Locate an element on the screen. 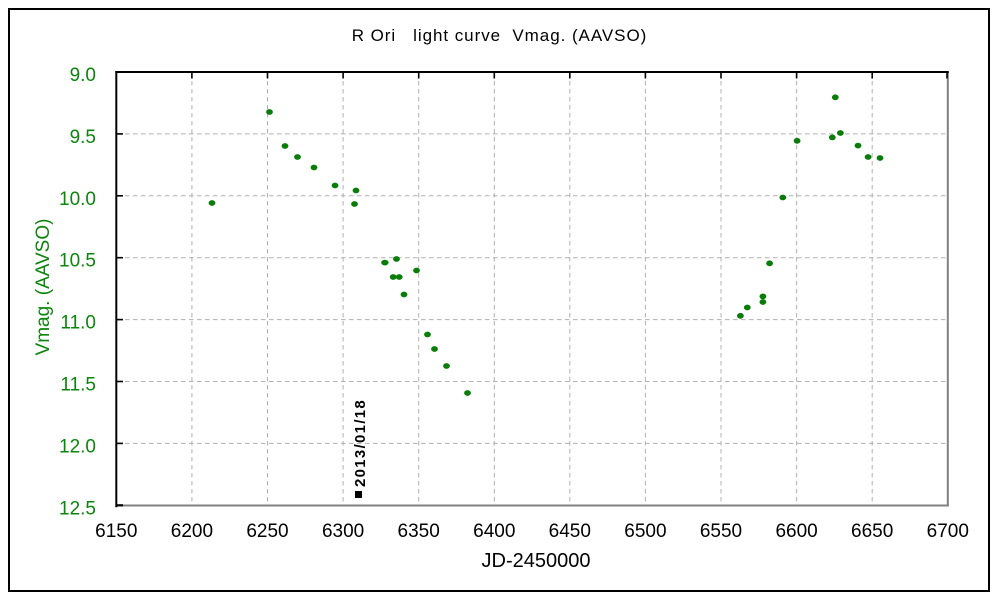  svg-text: 6700 is located at coordinates (948, 531).